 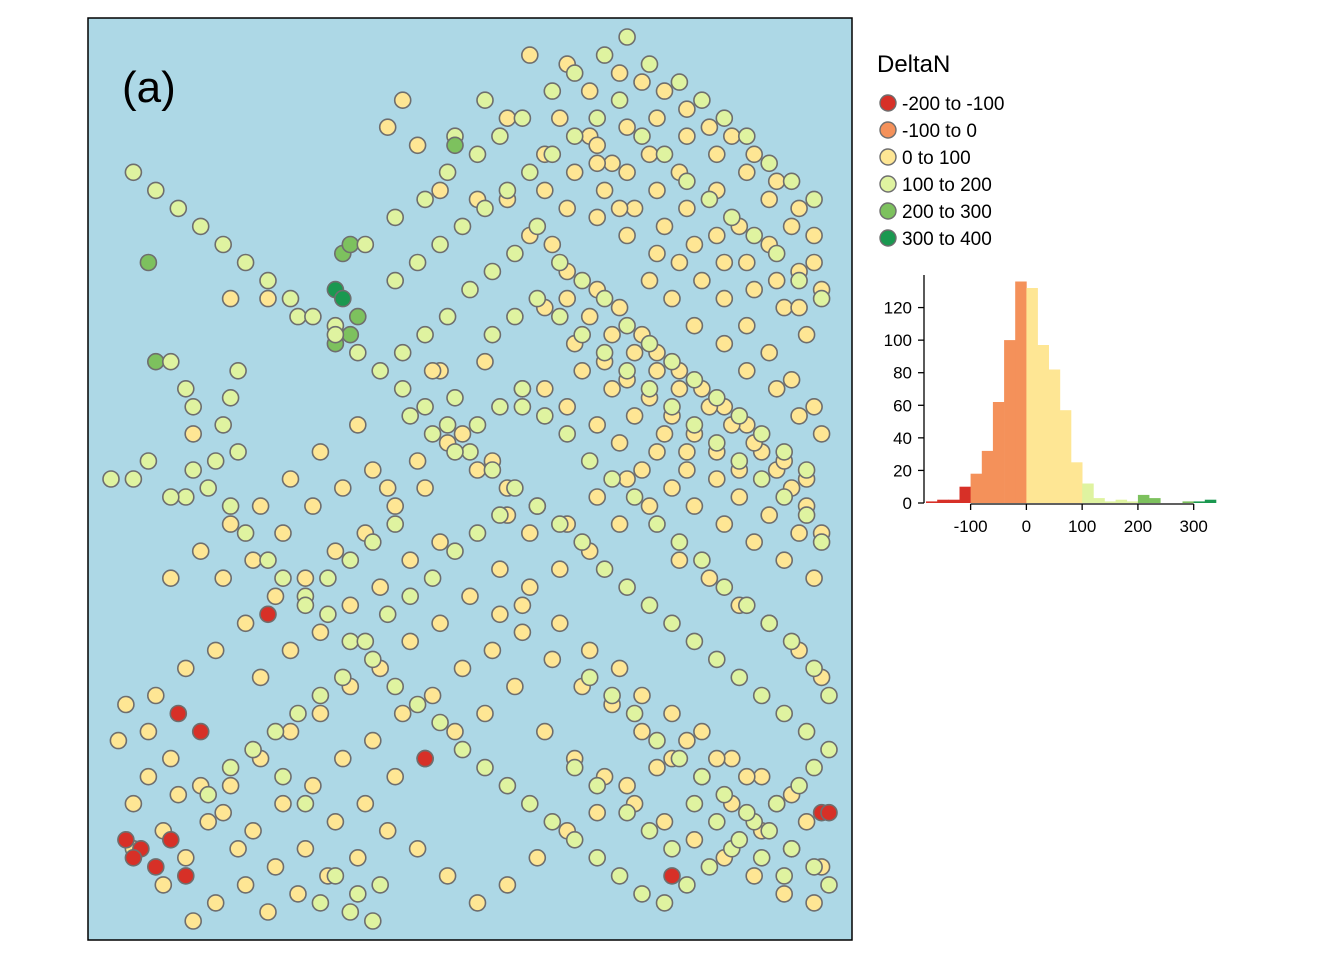 I want to click on x-tick-label: 200, so click(x=1138, y=526).